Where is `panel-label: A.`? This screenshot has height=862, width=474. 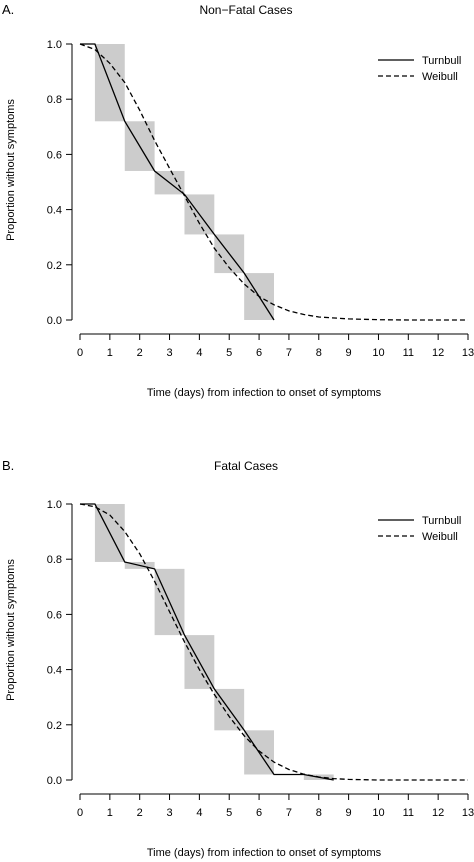
panel-label: A. is located at coordinates (8, 9).